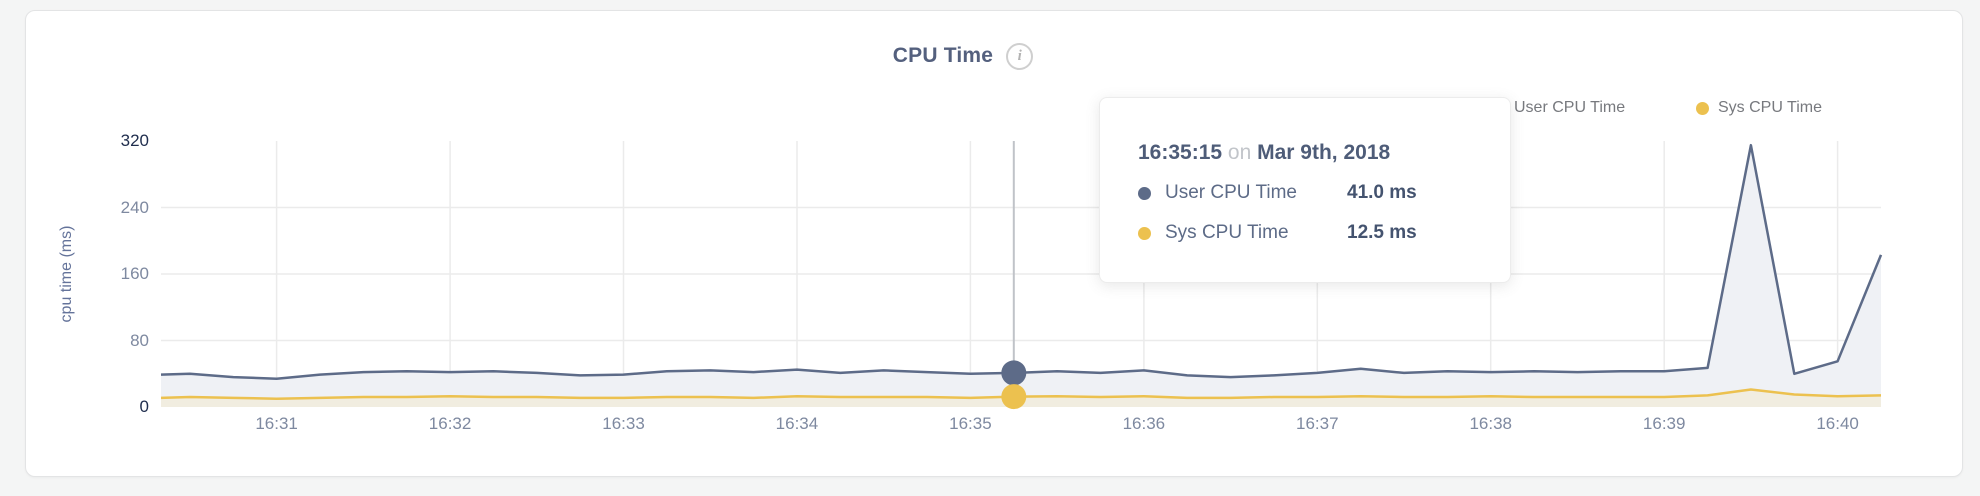 This screenshot has height=496, width=1980. What do you see at coordinates (1309, 233) in the screenshot?
I see `tooltip-row-sys: Sys CPU Time 12.5 ms` at bounding box center [1309, 233].